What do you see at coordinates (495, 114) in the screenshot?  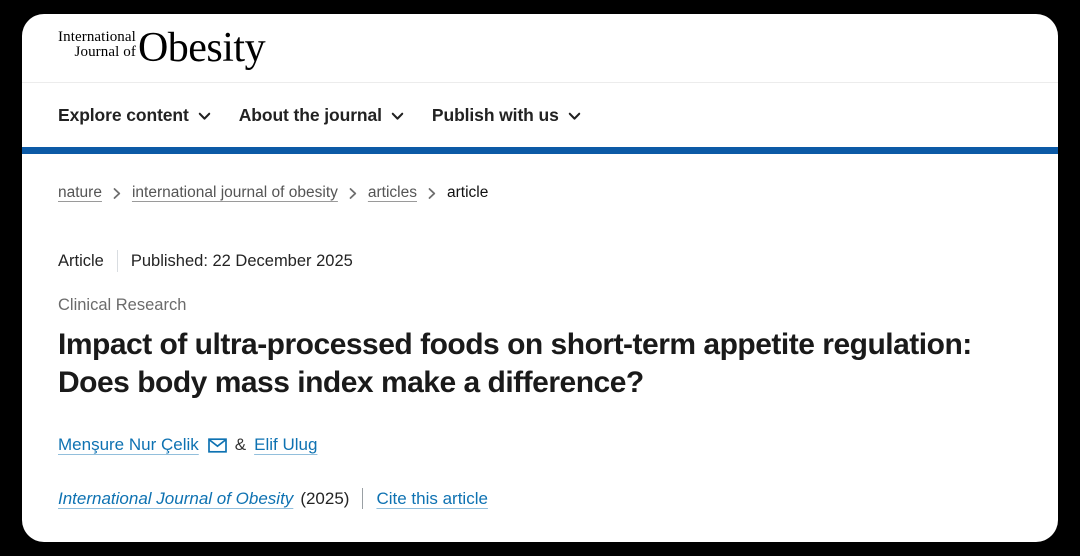 I see `nav-publish-with-us-label: Publish with us` at bounding box center [495, 114].